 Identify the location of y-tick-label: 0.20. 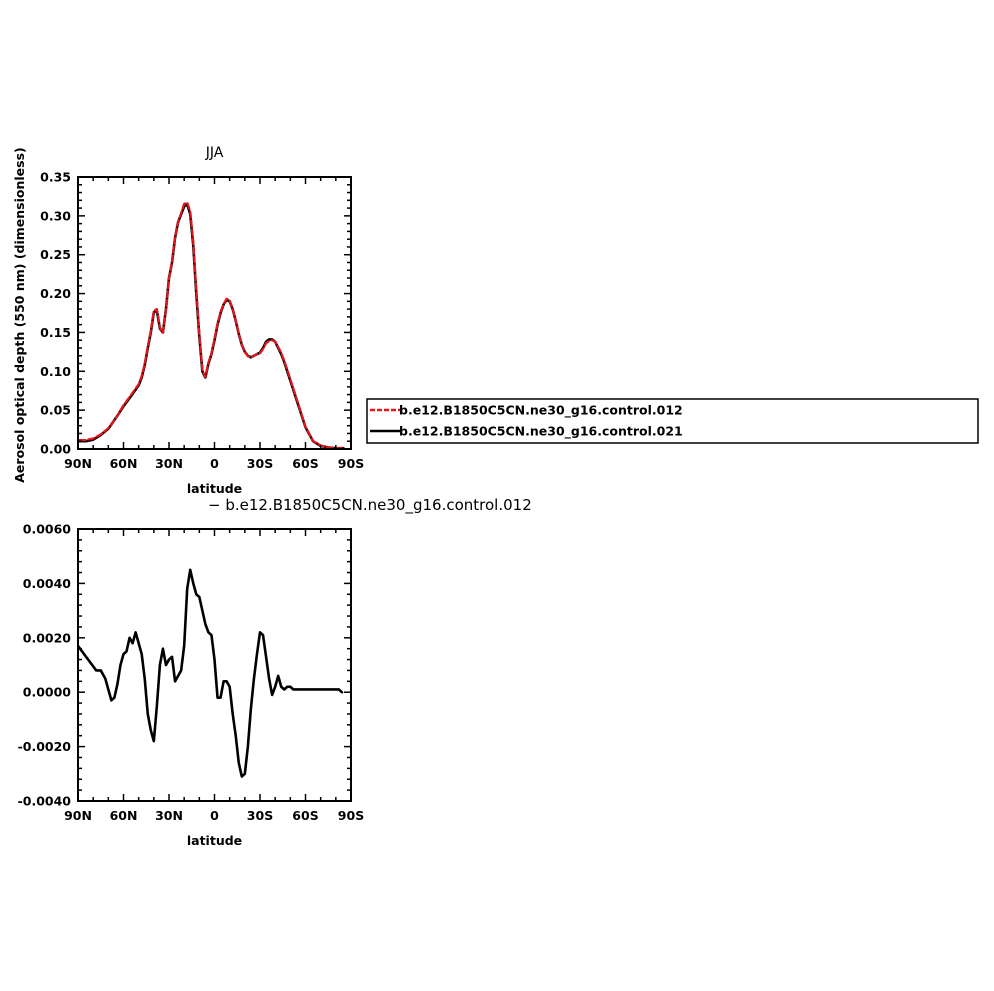
(55, 293).